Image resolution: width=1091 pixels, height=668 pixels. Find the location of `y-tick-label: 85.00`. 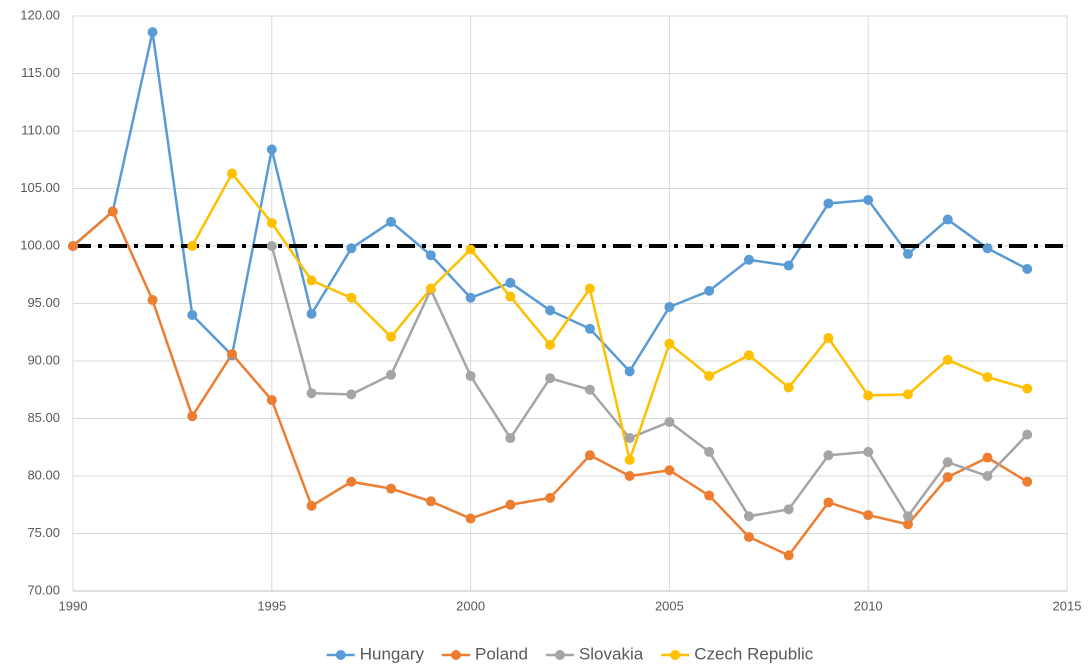

y-tick-label: 85.00 is located at coordinates (43, 417).